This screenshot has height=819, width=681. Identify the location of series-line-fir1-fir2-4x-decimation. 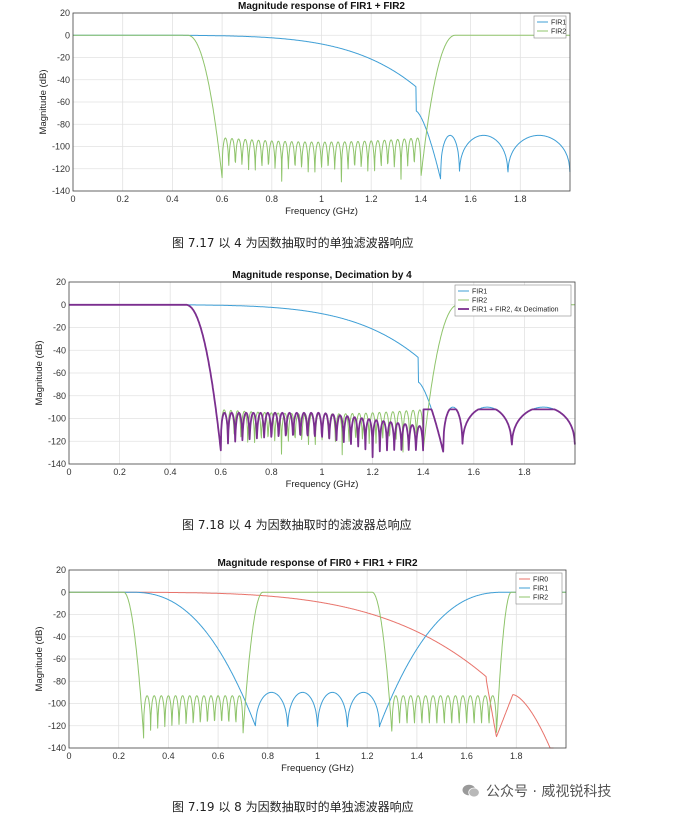
(322, 381).